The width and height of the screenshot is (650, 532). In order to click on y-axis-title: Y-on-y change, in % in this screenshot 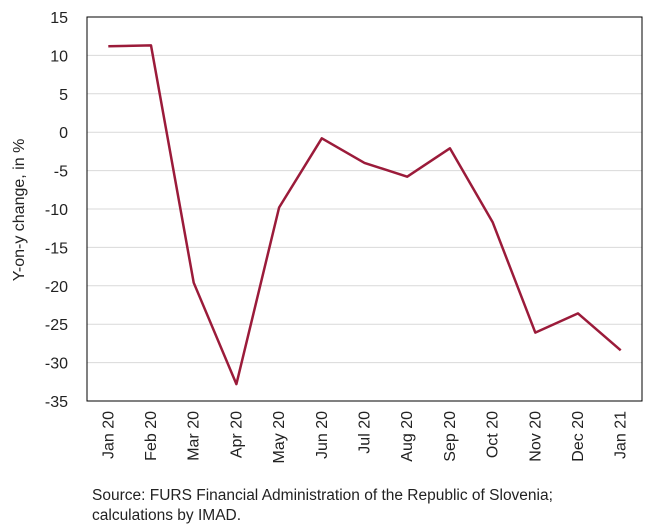, I will do `click(19, 210)`.